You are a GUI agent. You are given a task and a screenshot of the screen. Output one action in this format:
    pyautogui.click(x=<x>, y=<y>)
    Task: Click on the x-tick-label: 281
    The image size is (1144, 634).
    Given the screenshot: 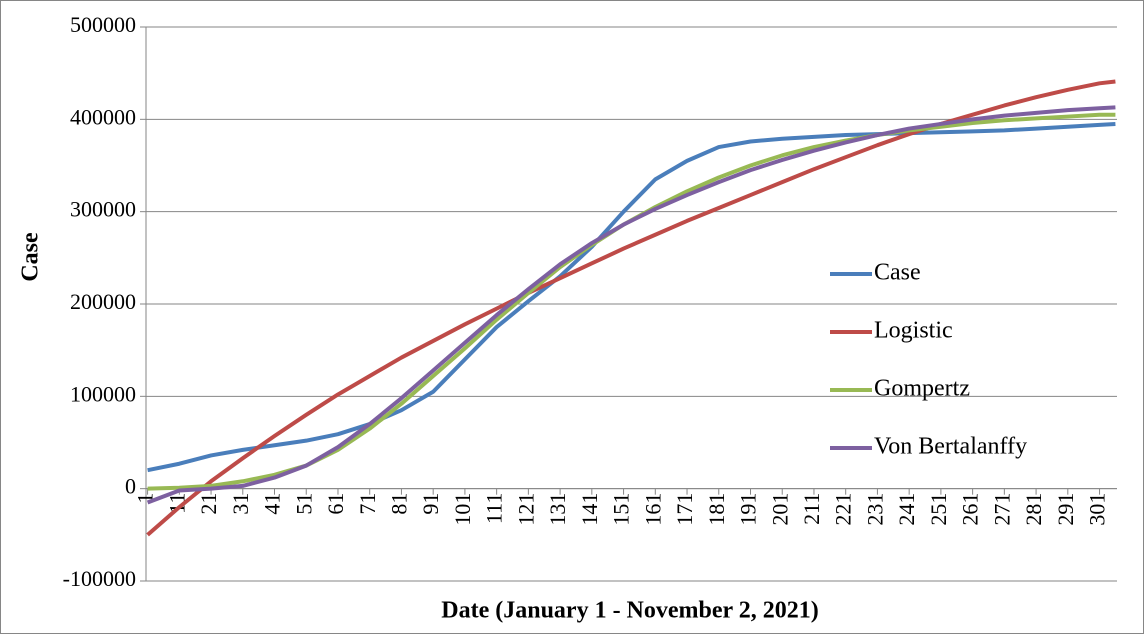 What is the action you would take?
    pyautogui.click(x=1033, y=509)
    